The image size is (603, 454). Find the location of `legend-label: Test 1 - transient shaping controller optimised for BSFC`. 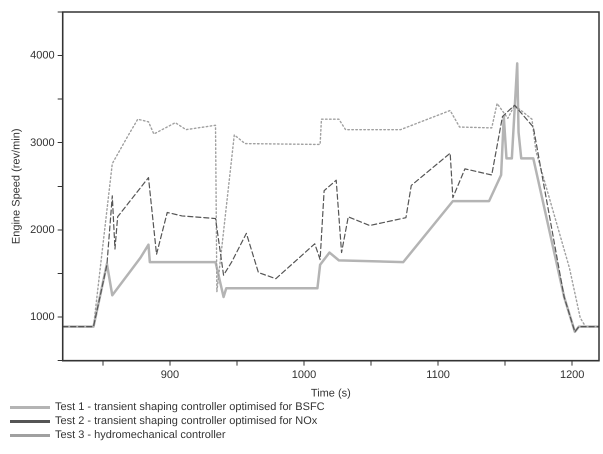

legend-label: Test 1 - transient shaping controller optimised for BSFC is located at coordinates (190, 407).